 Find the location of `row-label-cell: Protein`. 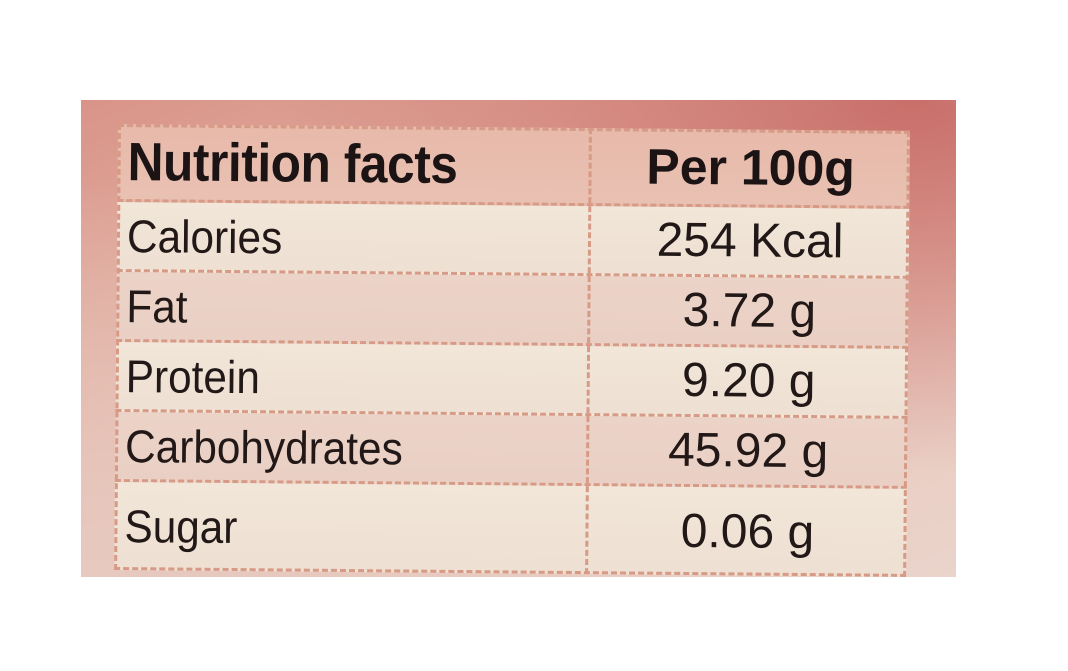

row-label-cell: Protein is located at coordinates (353, 377).